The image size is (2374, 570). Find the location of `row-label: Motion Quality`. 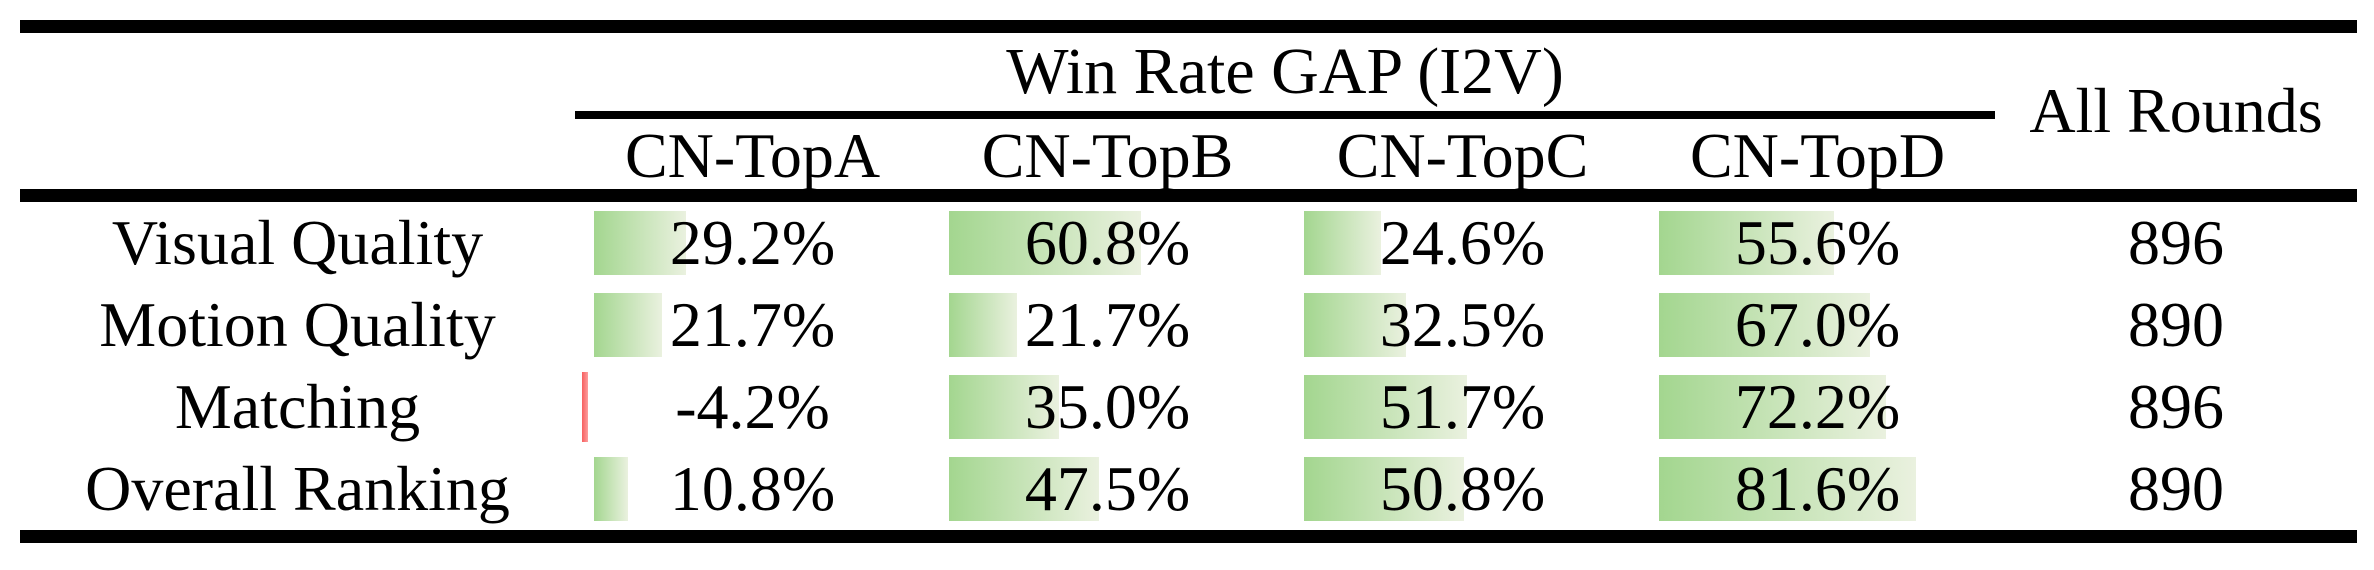

row-label: Motion Quality is located at coordinates (297, 324).